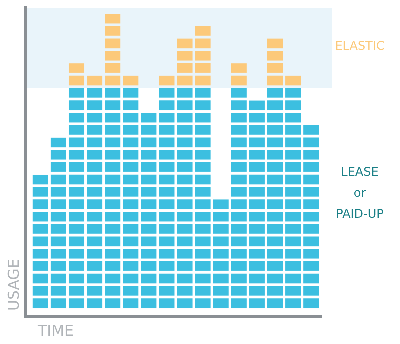  Describe the element at coordinates (360, 46) in the screenshot. I see `text: ELASTIC` at that location.